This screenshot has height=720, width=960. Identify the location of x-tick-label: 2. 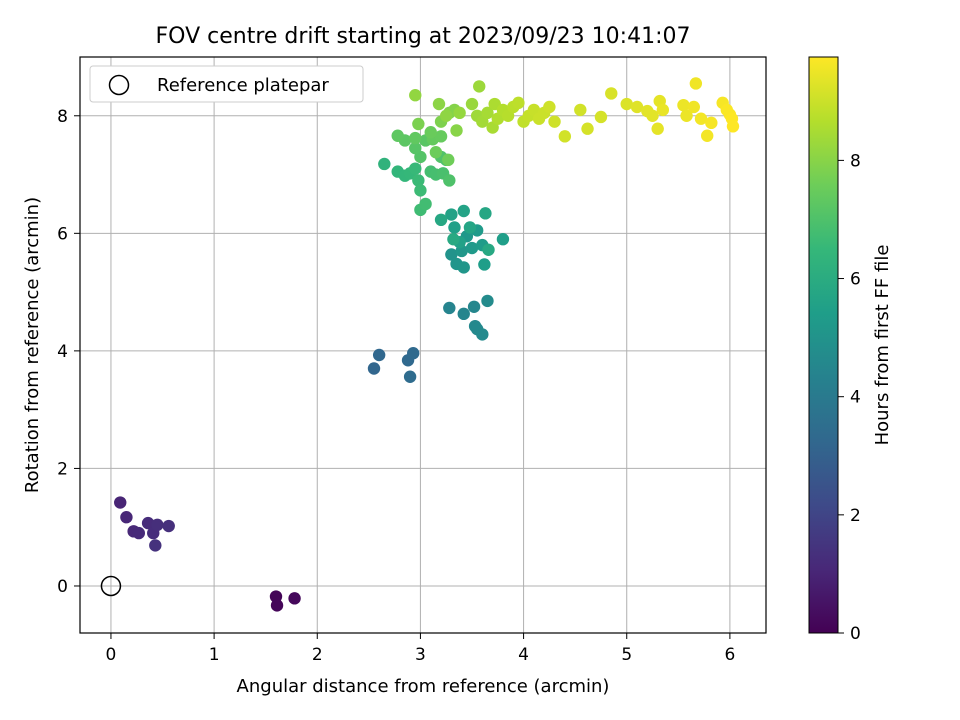
(317, 655).